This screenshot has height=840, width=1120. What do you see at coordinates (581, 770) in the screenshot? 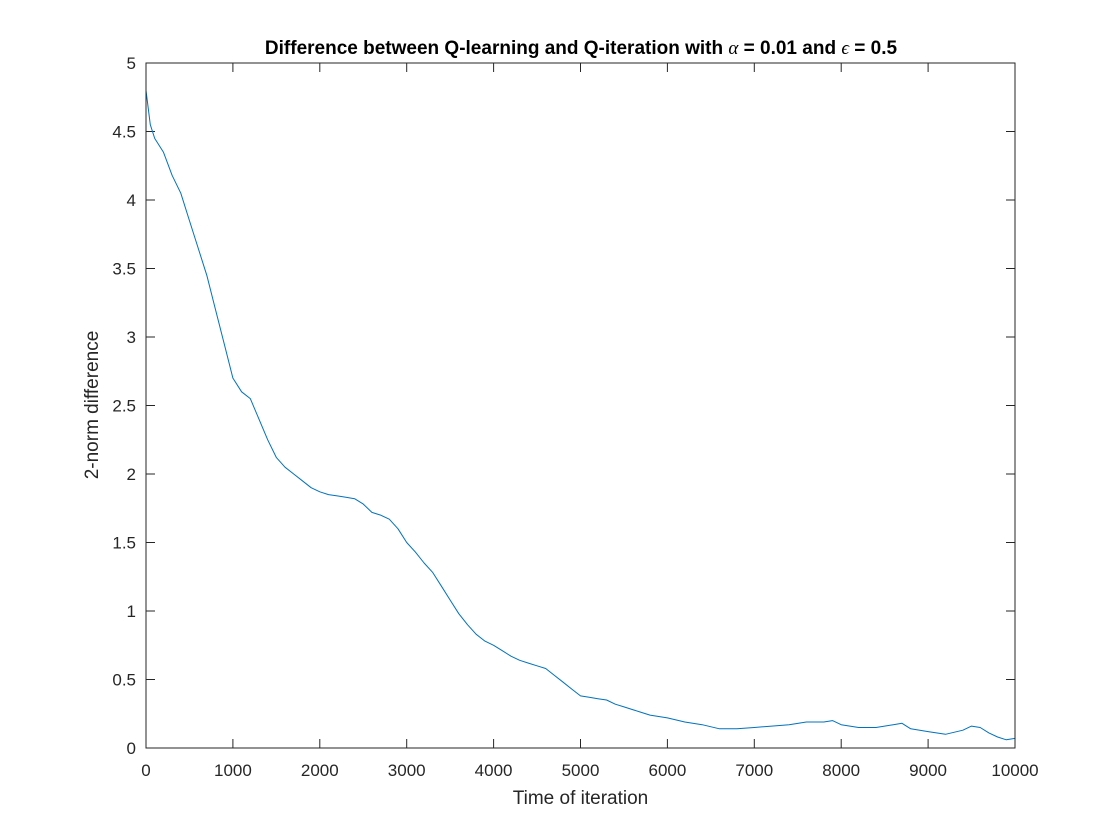
I see `x-tick-label: 5000` at bounding box center [581, 770].